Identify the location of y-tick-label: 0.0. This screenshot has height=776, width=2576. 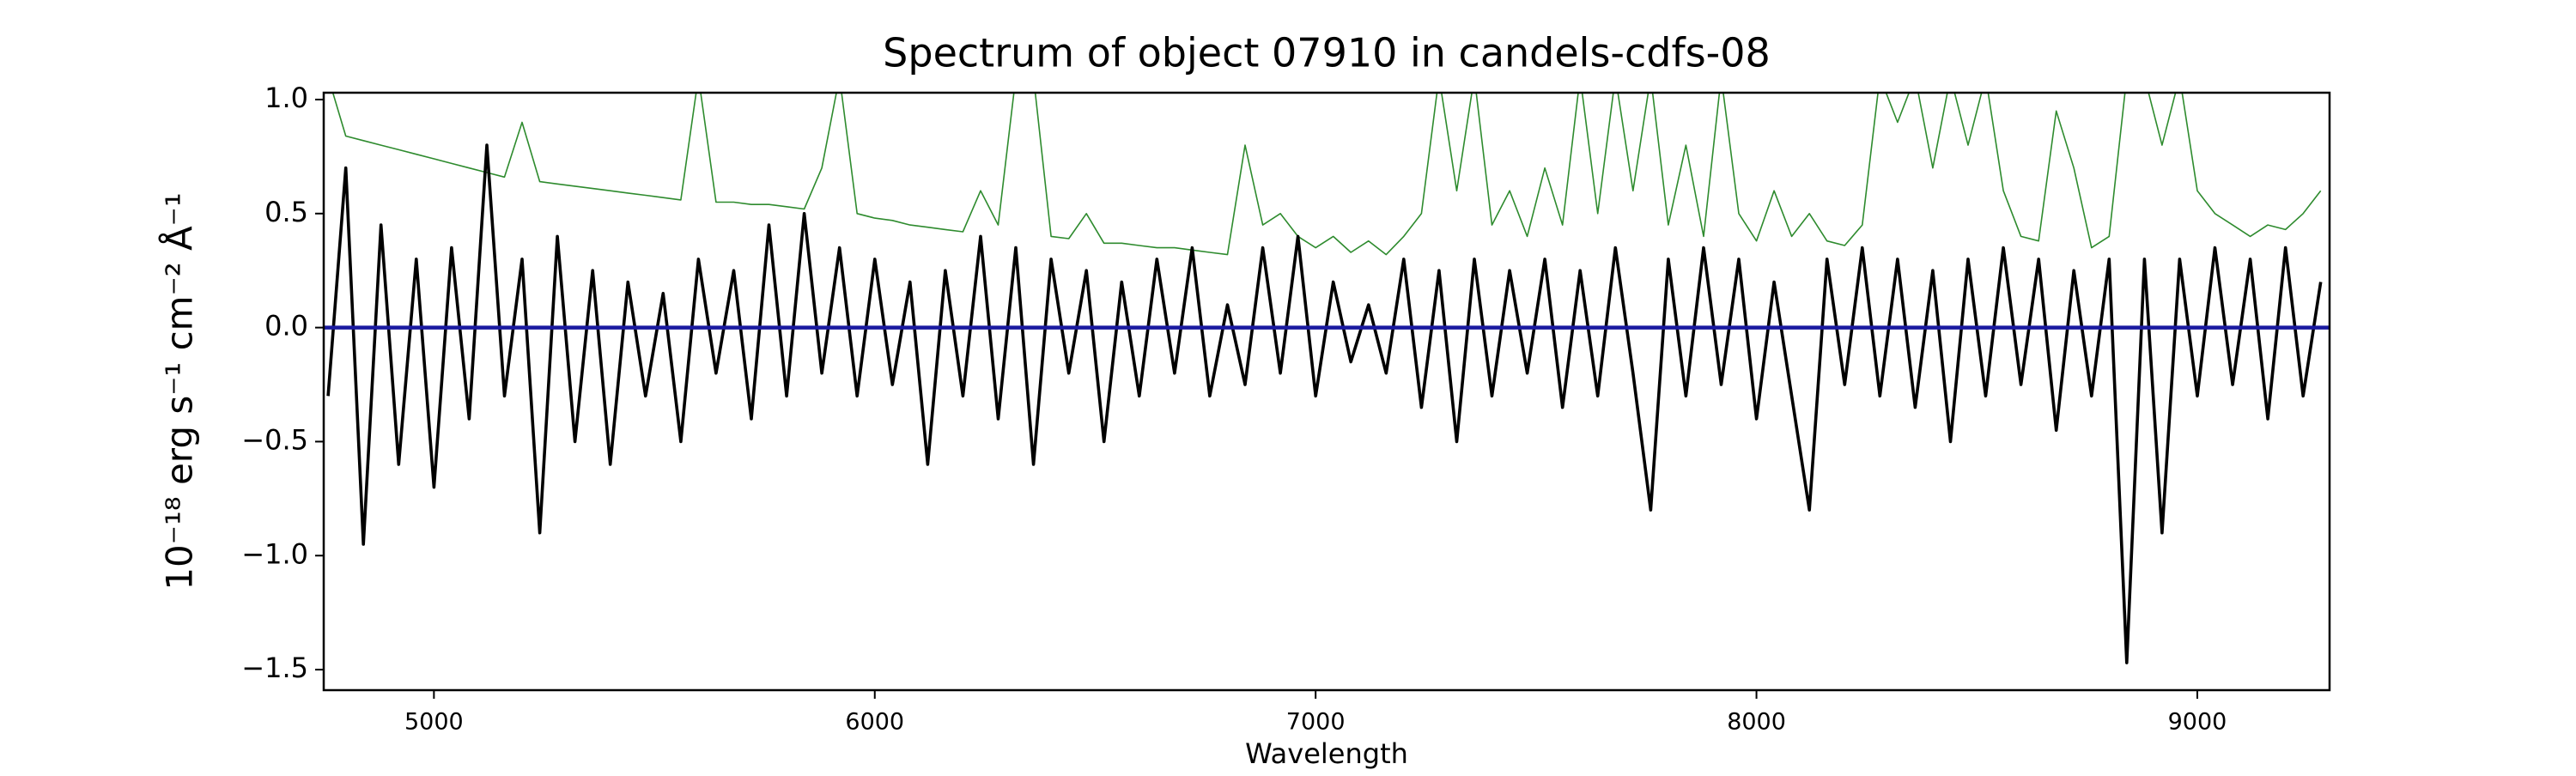
(286, 326).